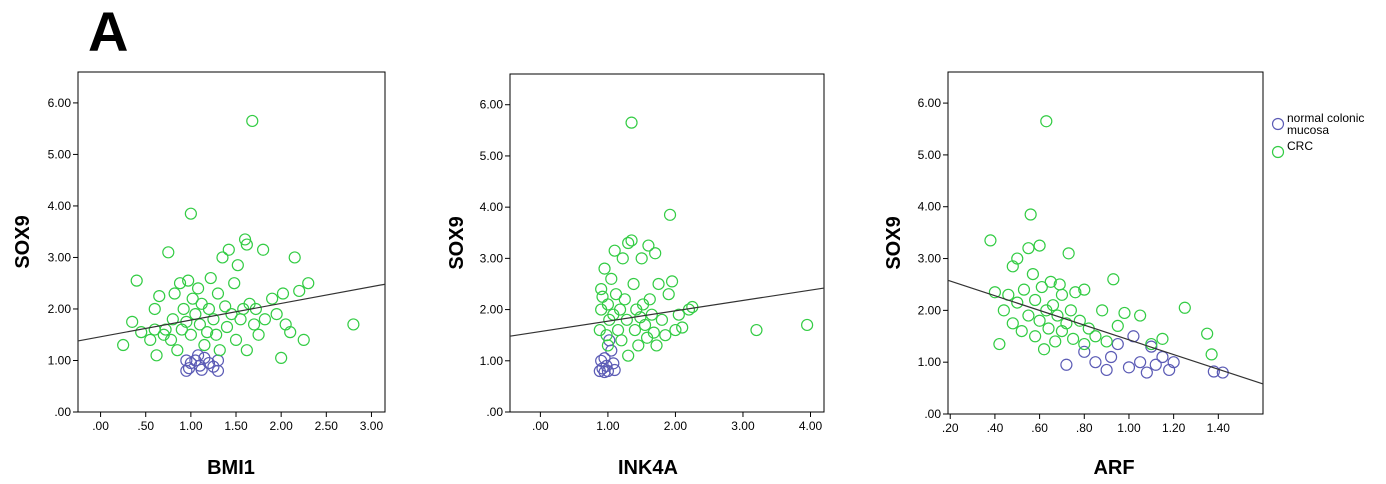 The width and height of the screenshot is (1386, 484). I want to click on x-tick-label: 4.00, so click(811, 426).